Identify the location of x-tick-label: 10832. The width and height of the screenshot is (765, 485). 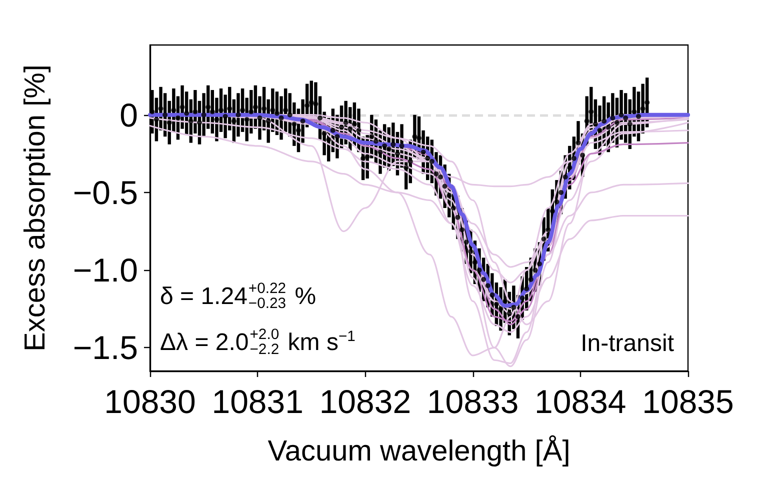
(365, 401).